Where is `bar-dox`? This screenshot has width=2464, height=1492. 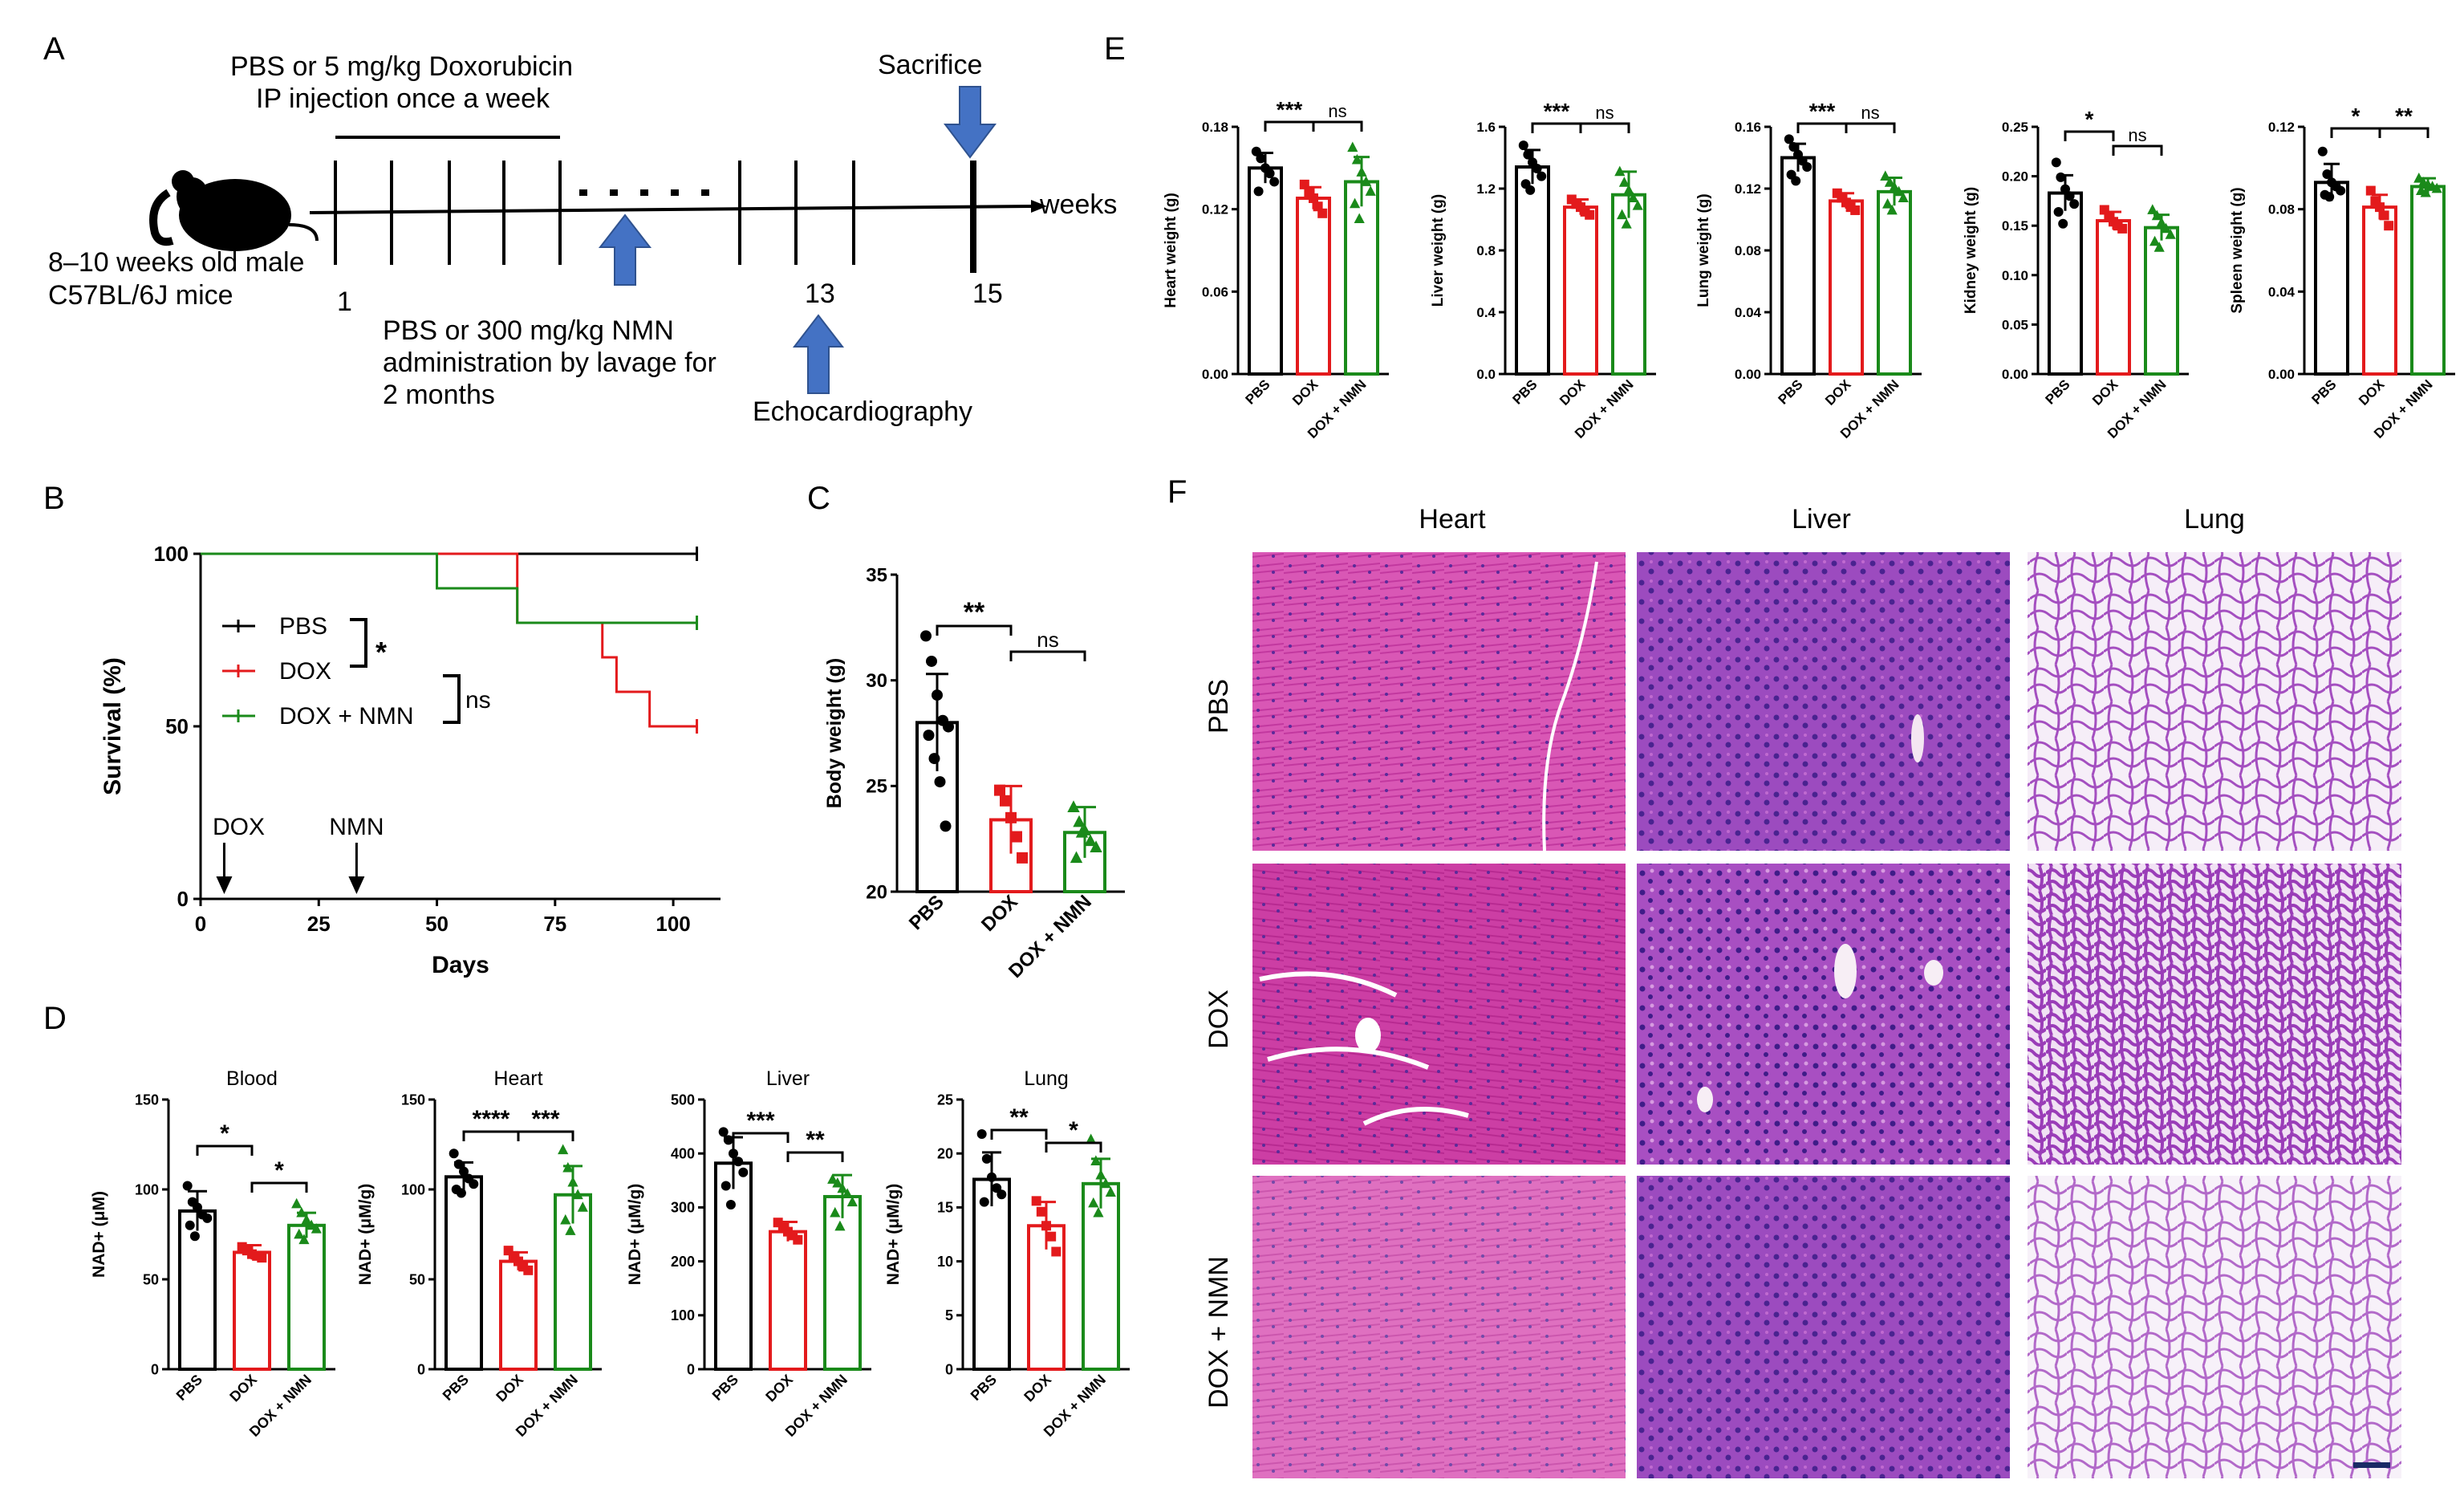 bar-dox is located at coordinates (2113, 297).